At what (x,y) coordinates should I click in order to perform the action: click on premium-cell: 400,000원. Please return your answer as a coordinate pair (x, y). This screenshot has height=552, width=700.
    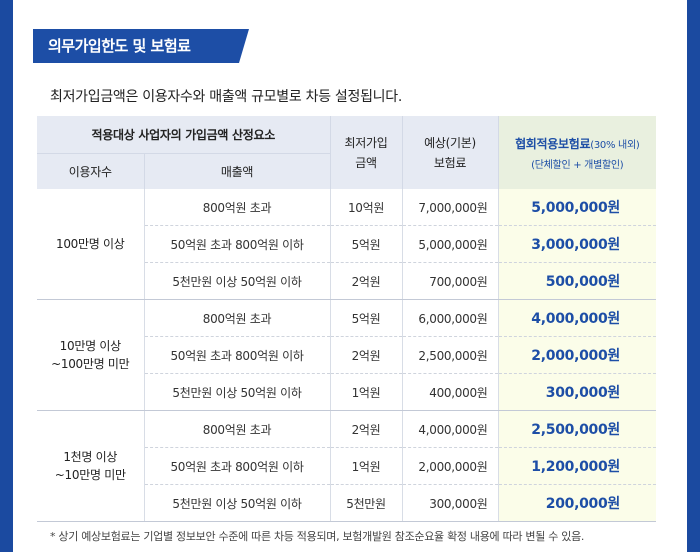
    Looking at the image, I should click on (450, 392).